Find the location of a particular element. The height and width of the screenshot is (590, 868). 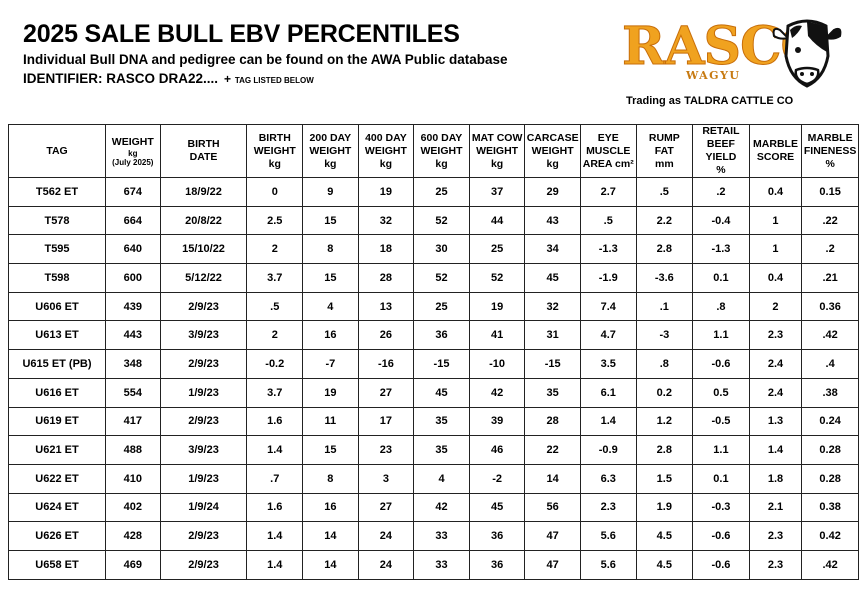

table-cell: 410 is located at coordinates (133, 478).